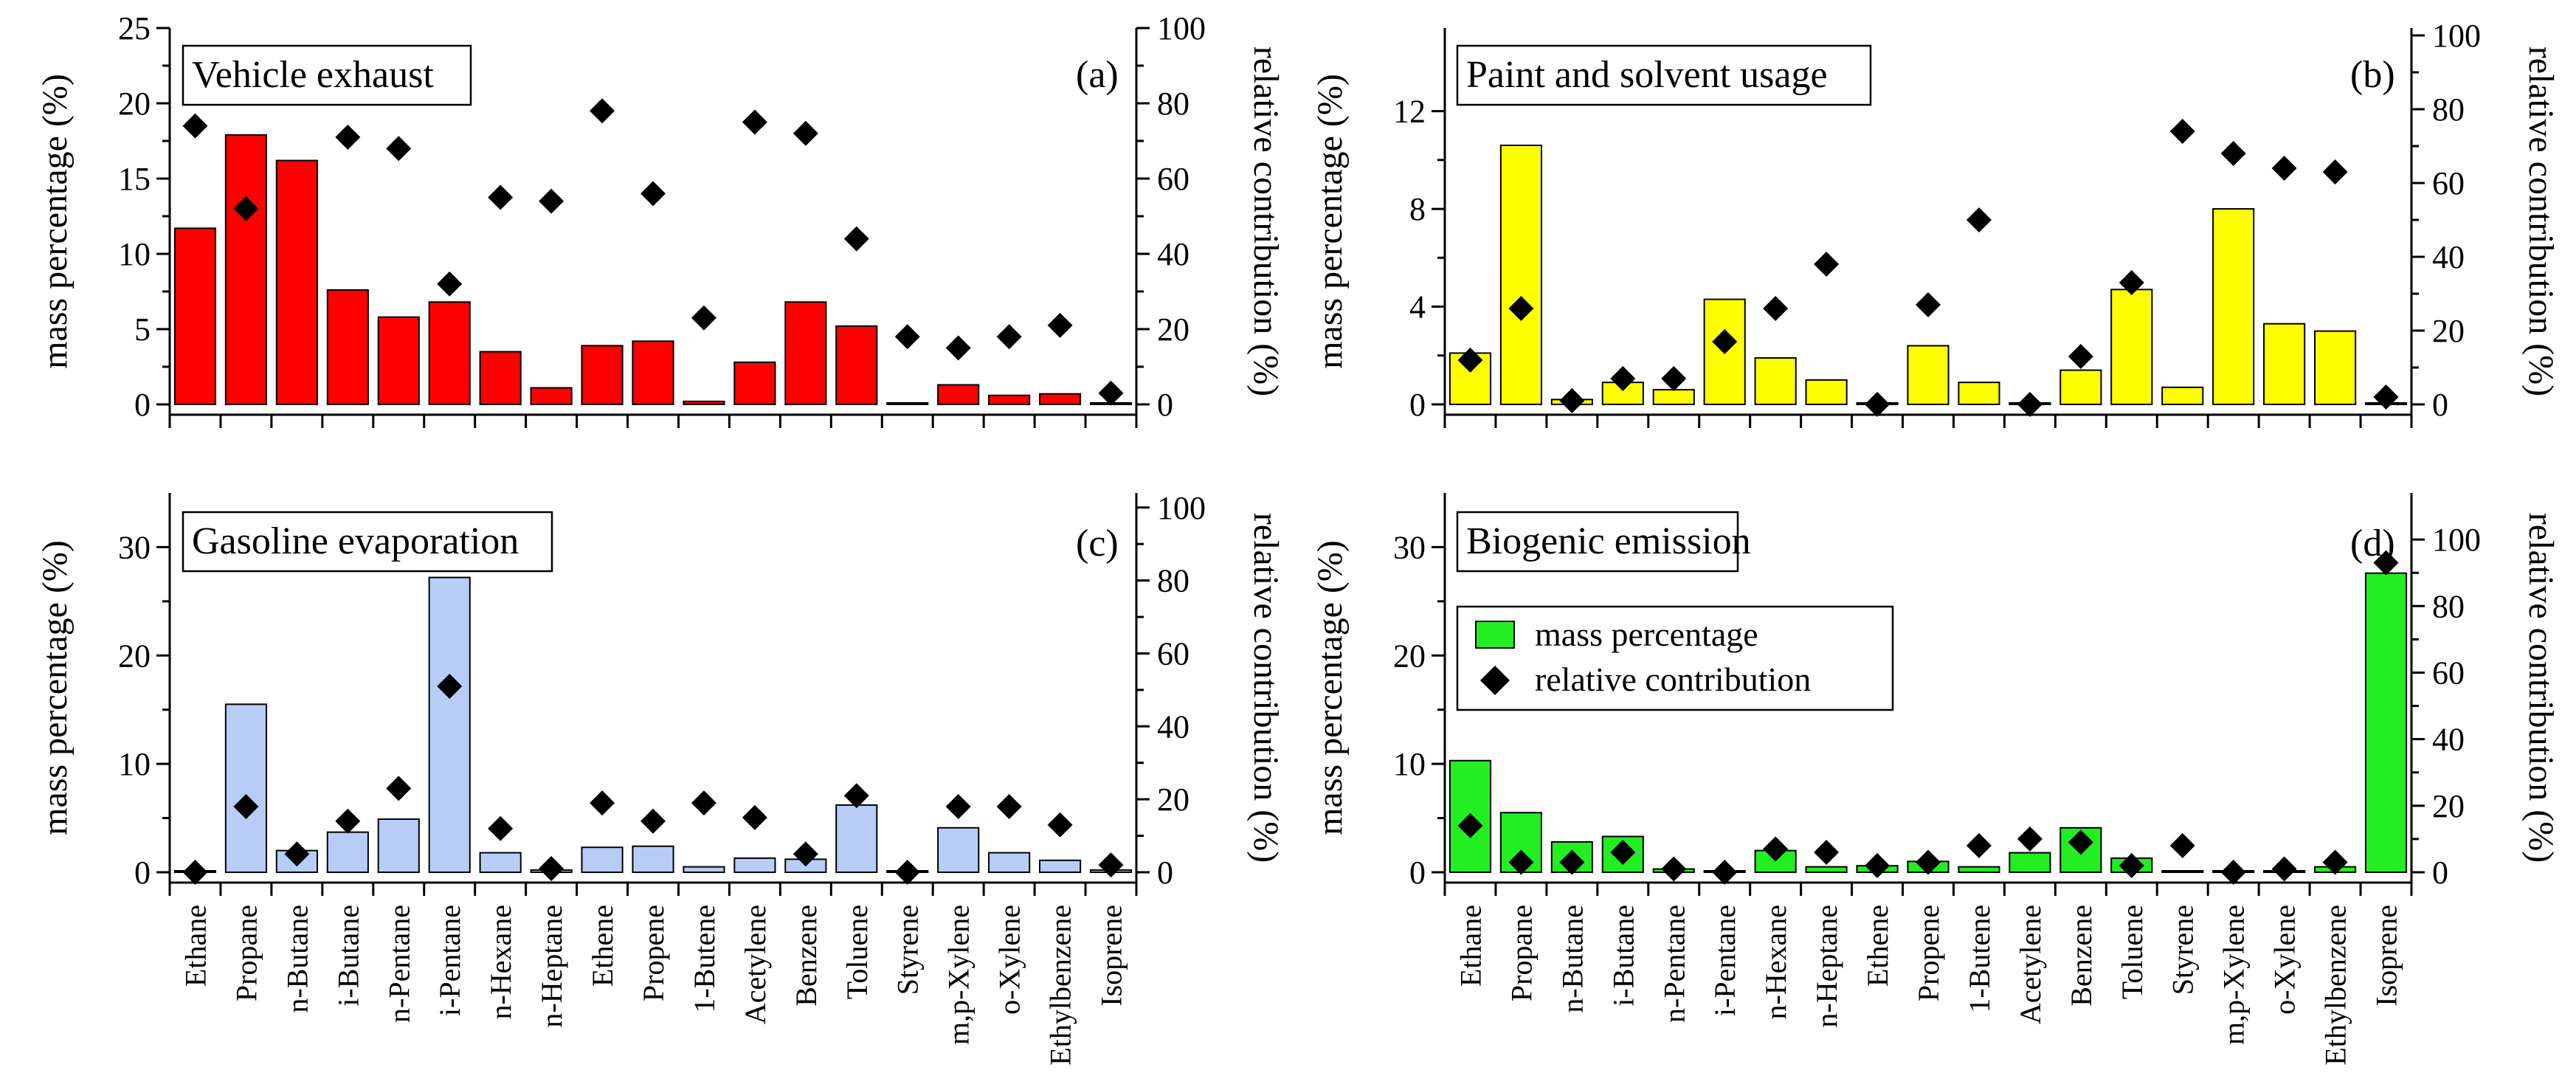 This screenshot has height=1087, width=2576. What do you see at coordinates (2081, 956) in the screenshot?
I see `x-tick-label: Benzene` at bounding box center [2081, 956].